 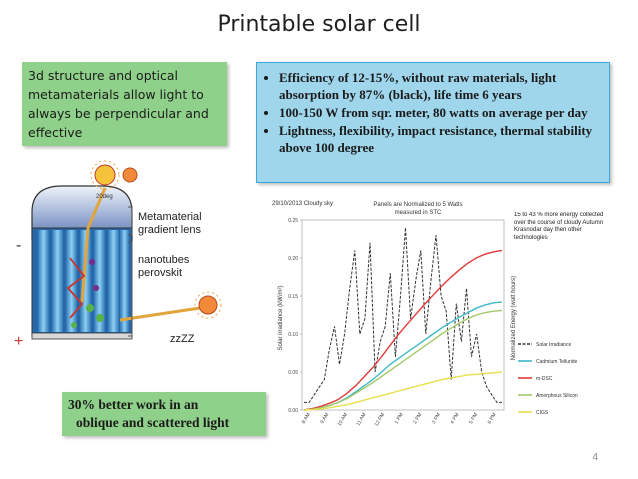 What do you see at coordinates (399, 418) in the screenshot?
I see `x-tick-label: 1 PM` at bounding box center [399, 418].